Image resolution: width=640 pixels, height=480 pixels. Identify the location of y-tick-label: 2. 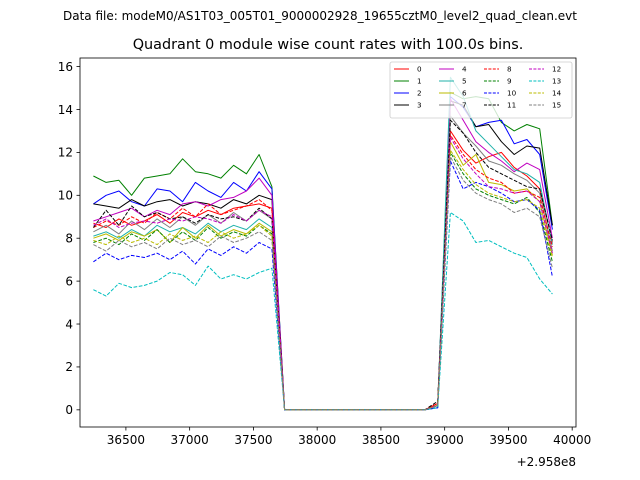
(69, 367).